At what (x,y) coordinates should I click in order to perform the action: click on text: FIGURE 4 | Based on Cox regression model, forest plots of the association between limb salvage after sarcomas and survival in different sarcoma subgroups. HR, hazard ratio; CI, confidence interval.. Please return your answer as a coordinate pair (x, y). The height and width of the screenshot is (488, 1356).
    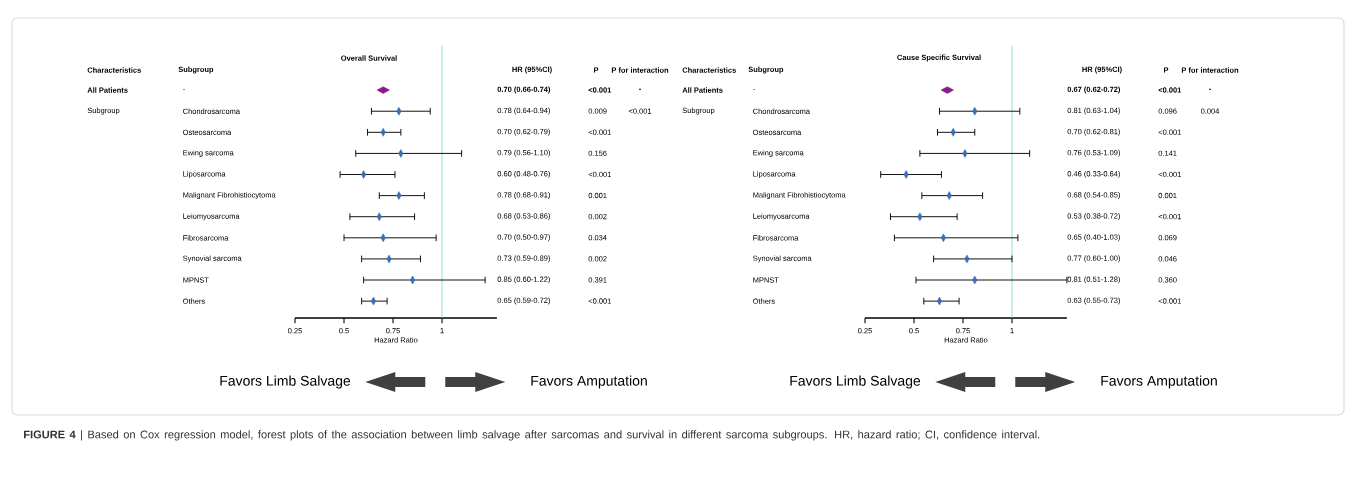
    Looking at the image, I should click on (532, 435).